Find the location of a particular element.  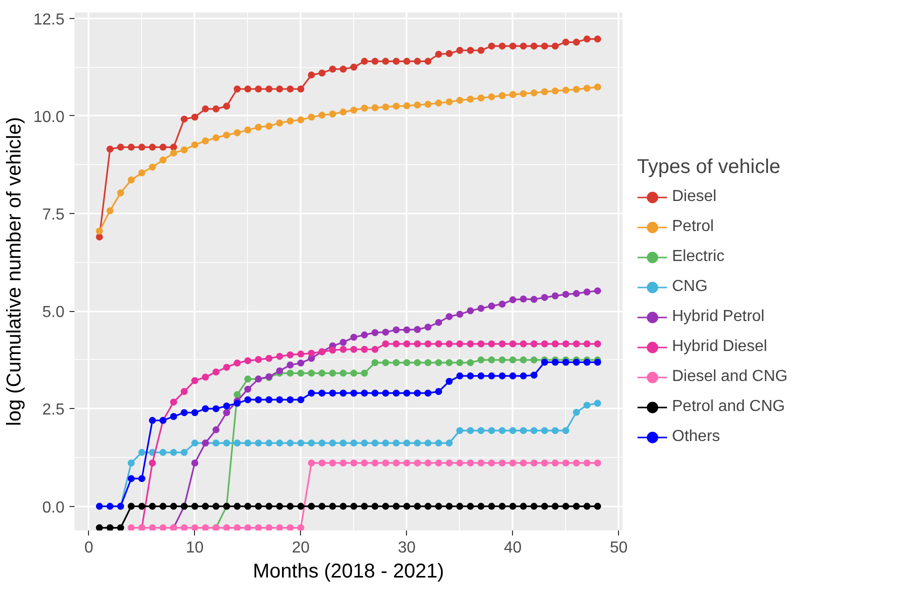

legend-label: Electric is located at coordinates (698, 257).